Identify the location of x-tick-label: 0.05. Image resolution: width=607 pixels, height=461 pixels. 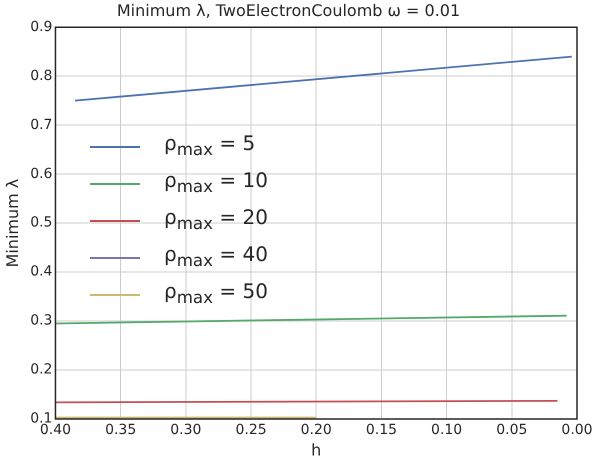
(512, 430).